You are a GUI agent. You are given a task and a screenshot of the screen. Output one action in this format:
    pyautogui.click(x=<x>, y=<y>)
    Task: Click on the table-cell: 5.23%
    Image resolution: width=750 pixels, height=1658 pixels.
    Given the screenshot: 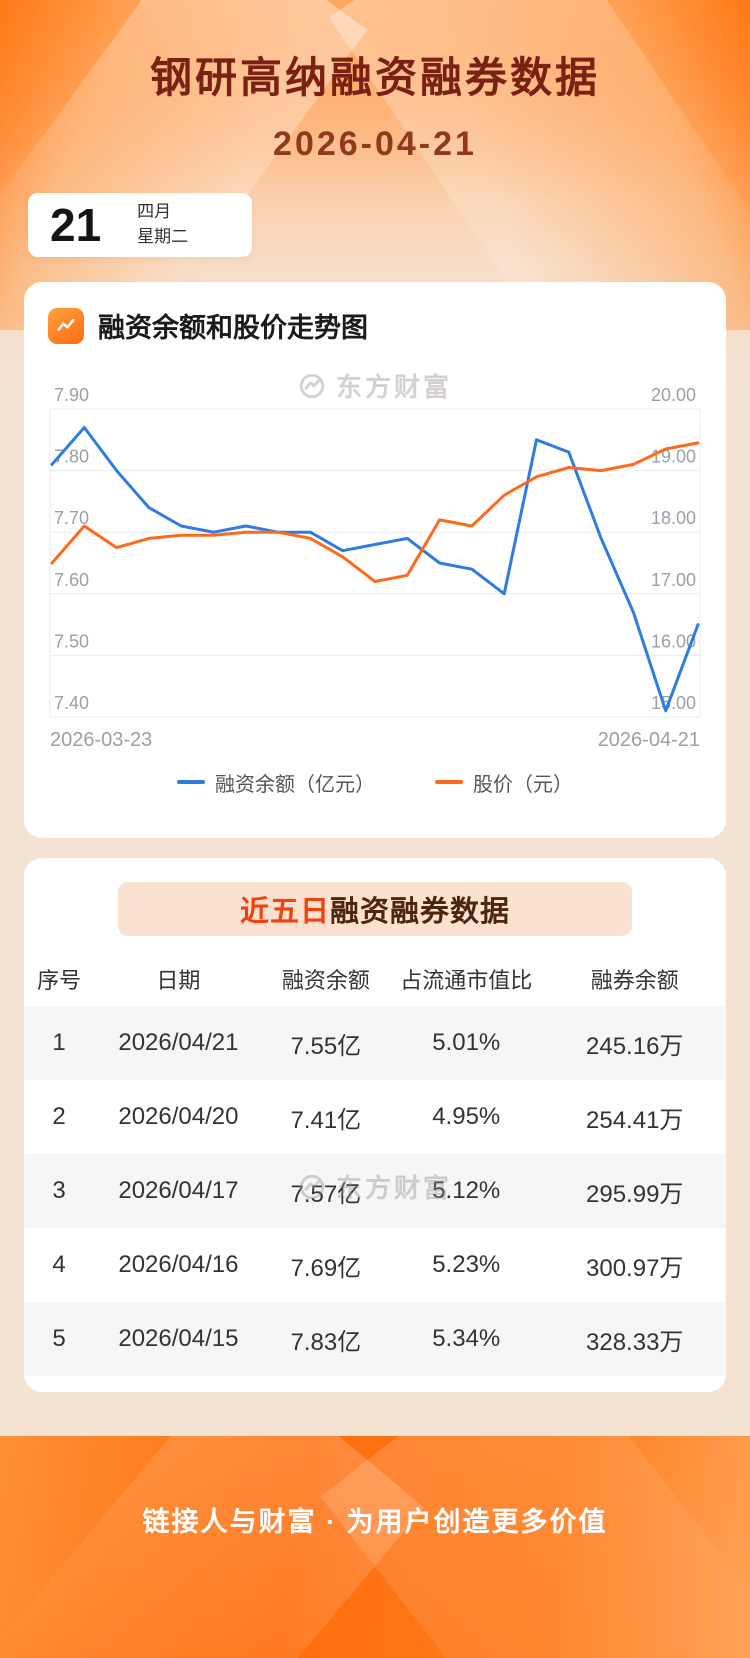 What is the action you would take?
    pyautogui.click(x=466, y=1264)
    